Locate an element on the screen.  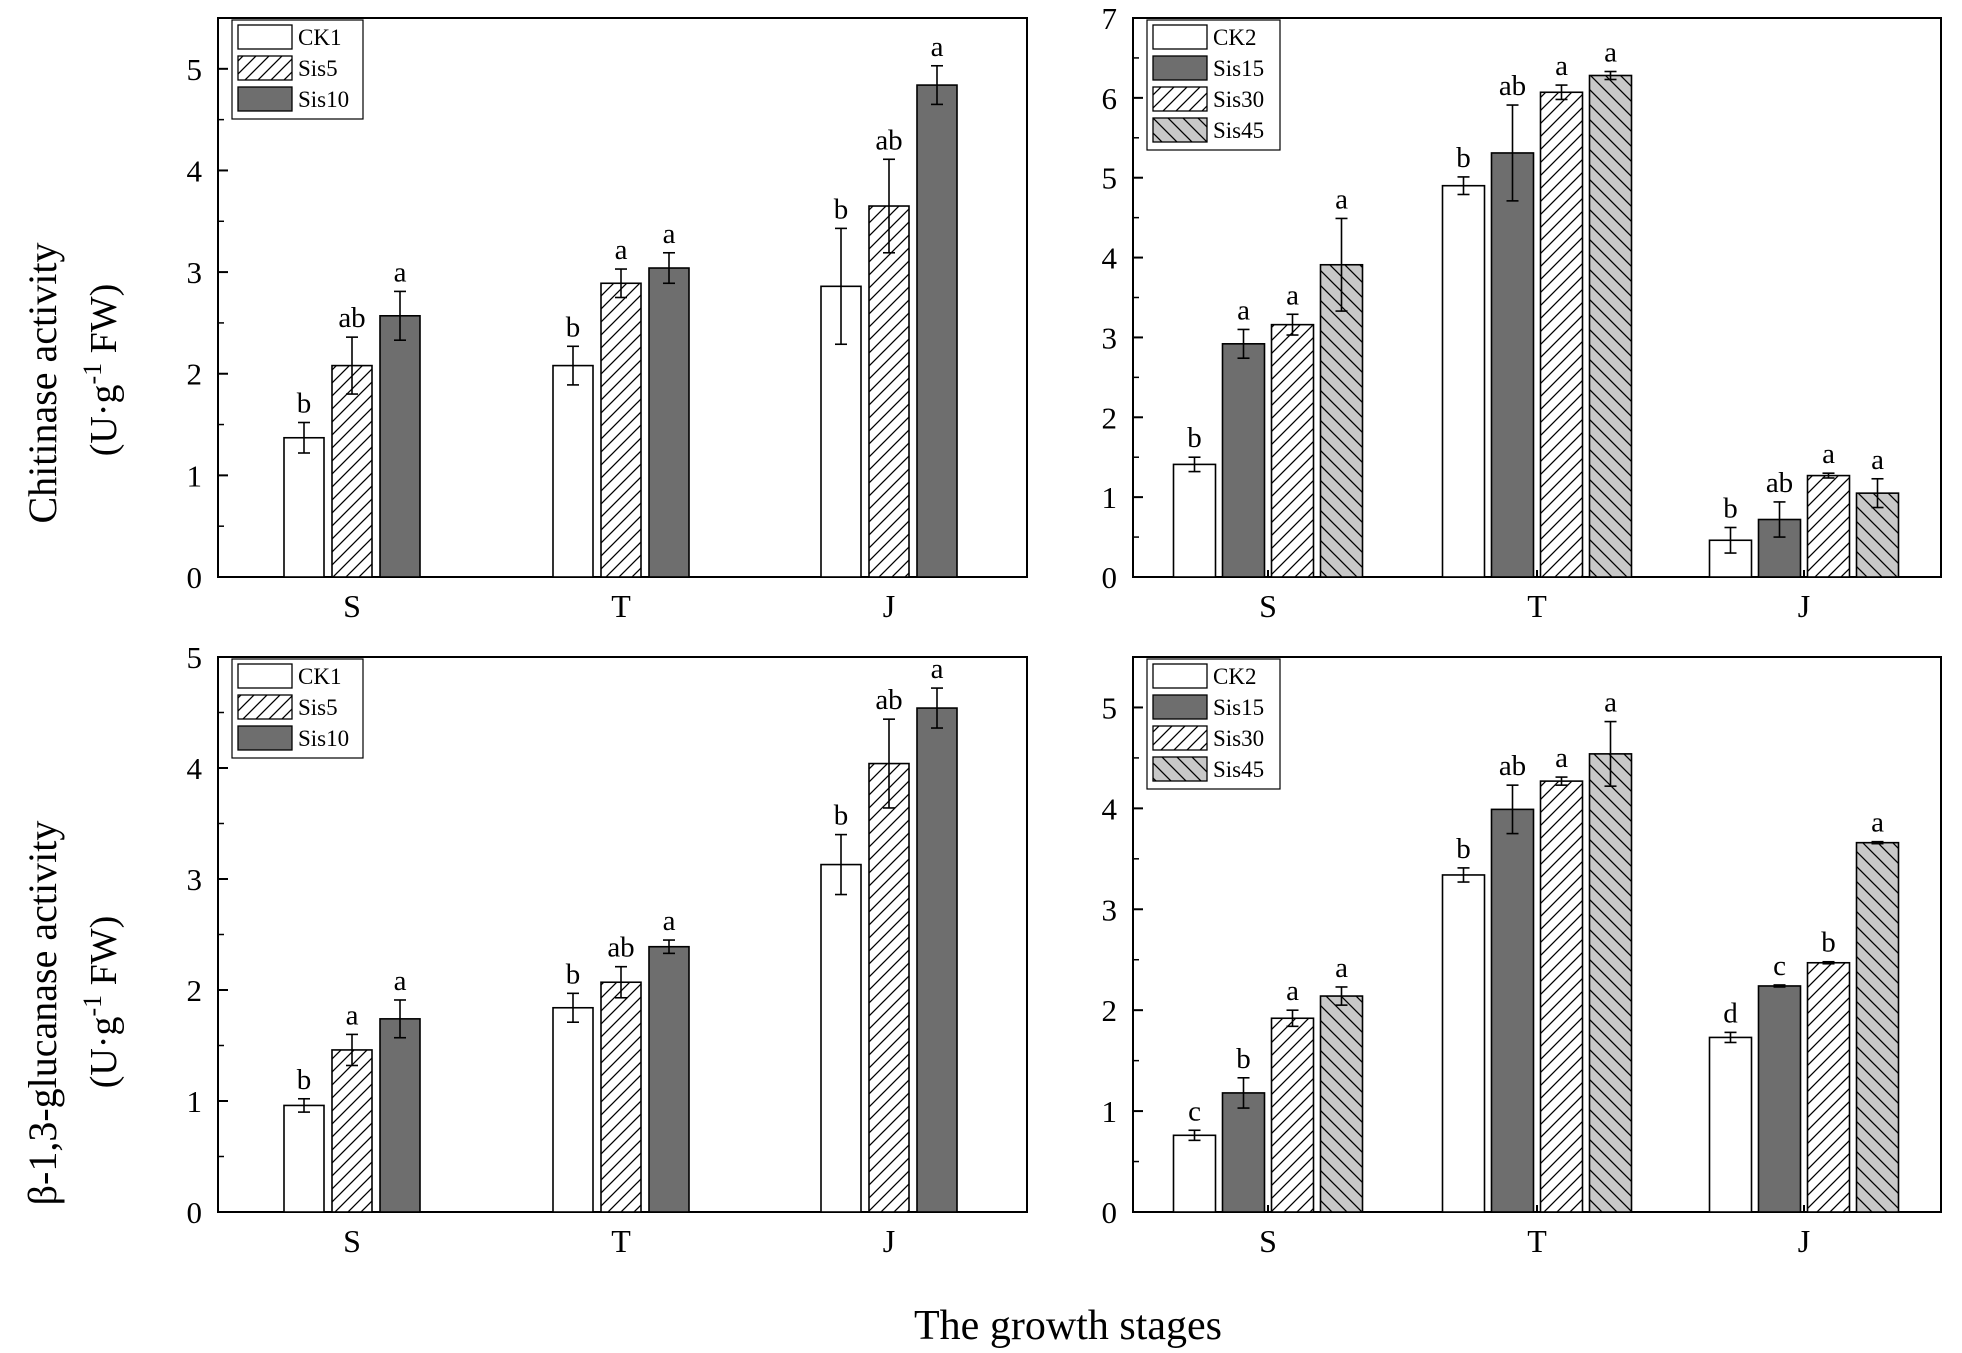
ylabel-bottom-line1: β-1,3-glucanase activity is located at coordinates (42, 1013).